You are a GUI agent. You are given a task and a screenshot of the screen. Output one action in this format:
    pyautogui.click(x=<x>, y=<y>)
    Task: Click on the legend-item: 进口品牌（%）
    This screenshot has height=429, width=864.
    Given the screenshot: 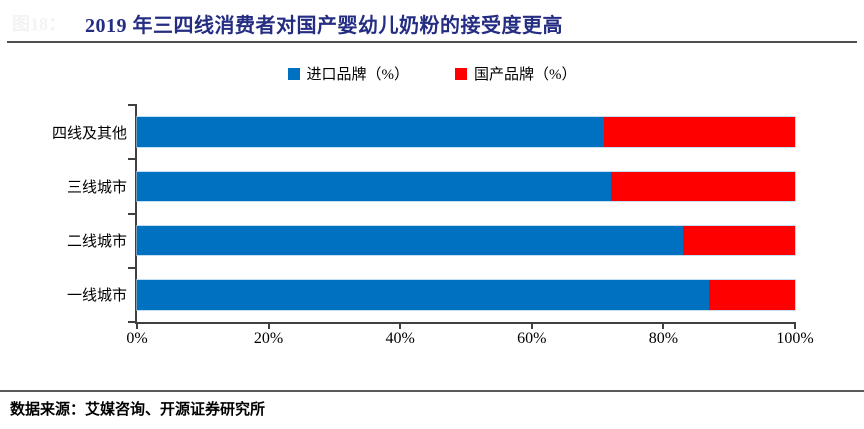 What is the action you would take?
    pyautogui.click(x=348, y=73)
    